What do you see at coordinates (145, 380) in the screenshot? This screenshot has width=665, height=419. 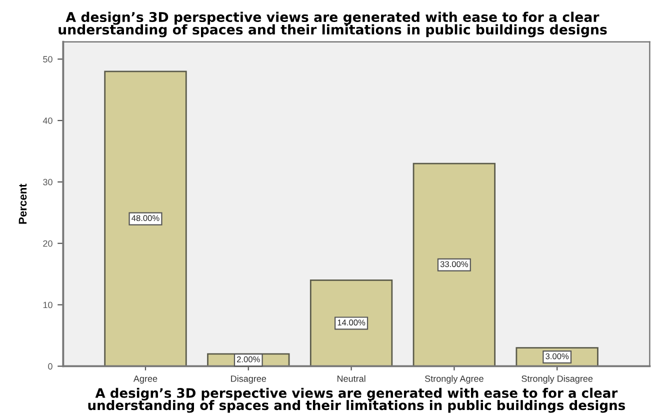 I see `x-tick-label: Agree` at bounding box center [145, 380].